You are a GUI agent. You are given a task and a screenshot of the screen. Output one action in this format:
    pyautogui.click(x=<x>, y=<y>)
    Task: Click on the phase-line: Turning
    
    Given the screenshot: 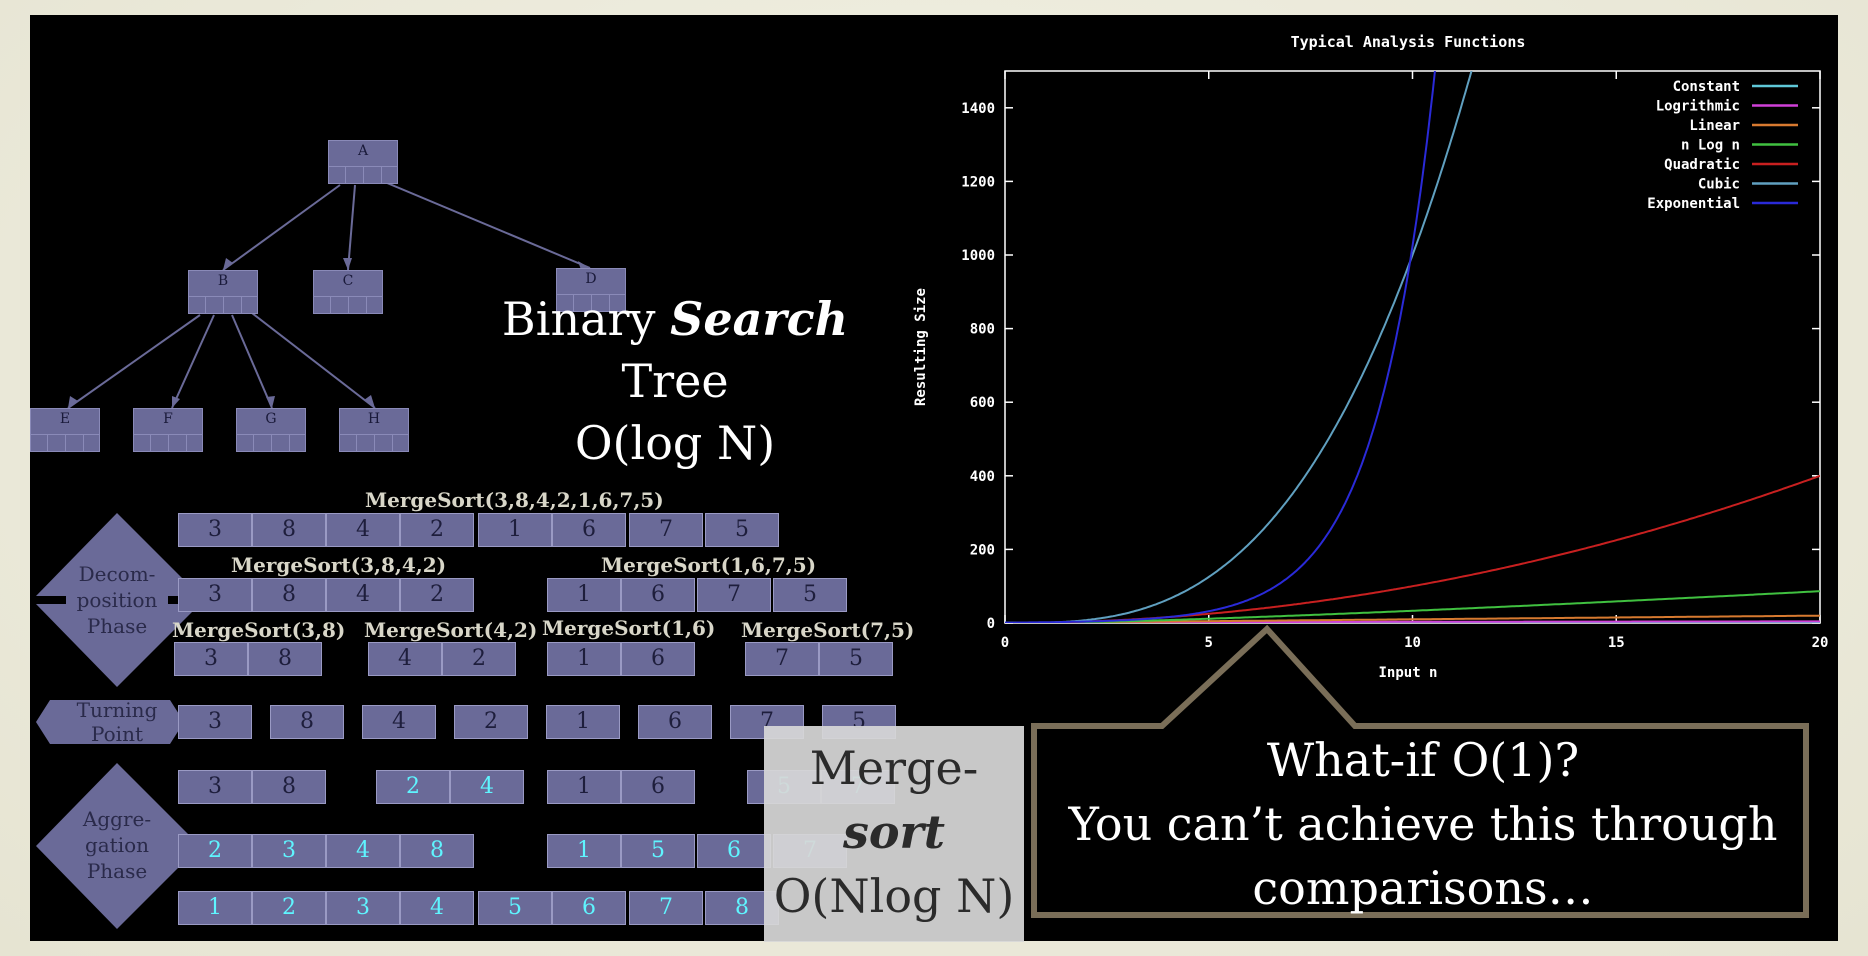 What is the action you would take?
    pyautogui.click(x=117, y=710)
    